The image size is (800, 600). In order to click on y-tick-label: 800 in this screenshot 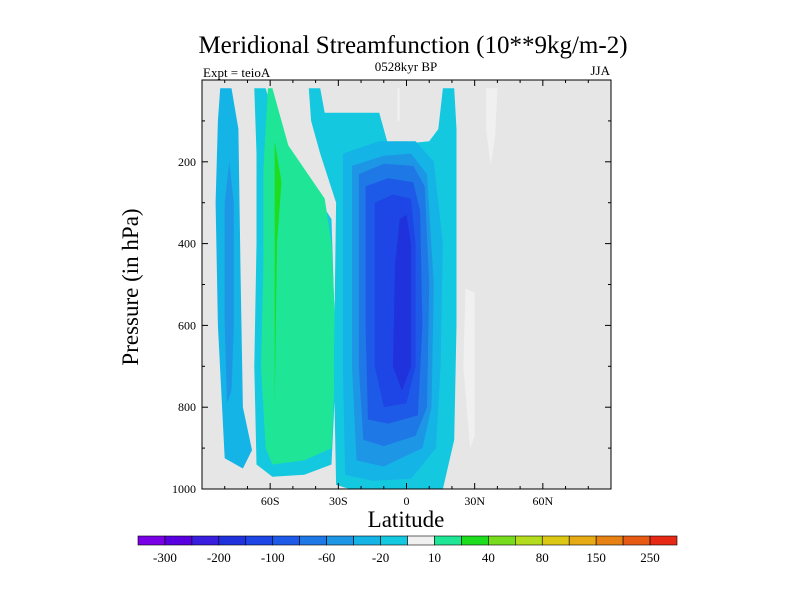, I will do `click(187, 407)`.